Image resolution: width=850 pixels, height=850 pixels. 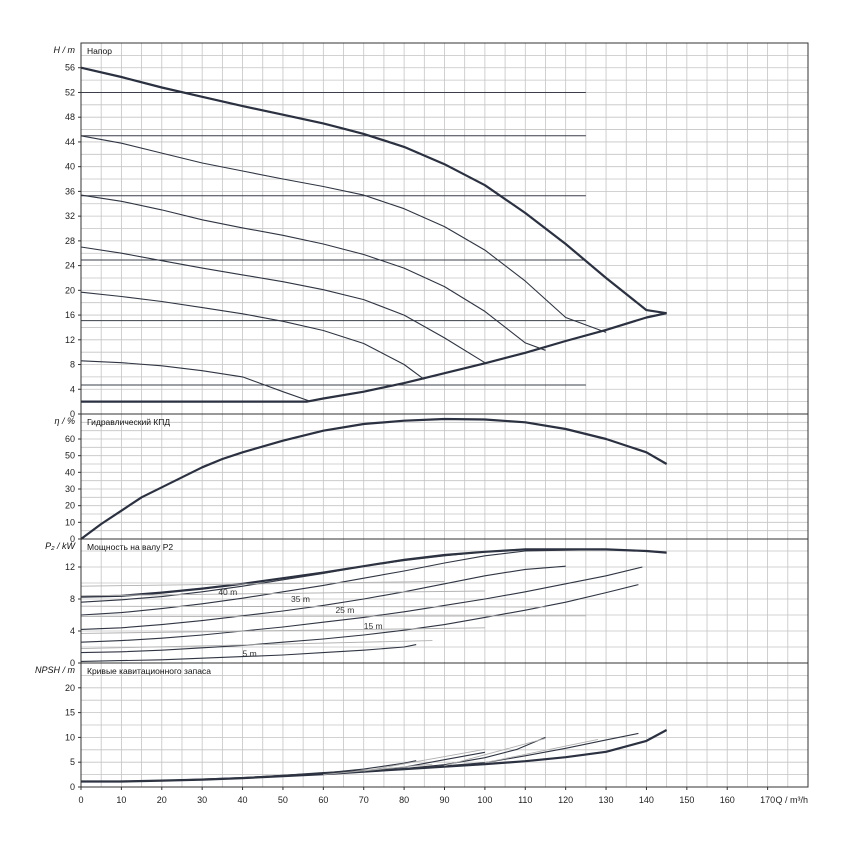 I want to click on x-tick-label: 70, so click(x=364, y=800).